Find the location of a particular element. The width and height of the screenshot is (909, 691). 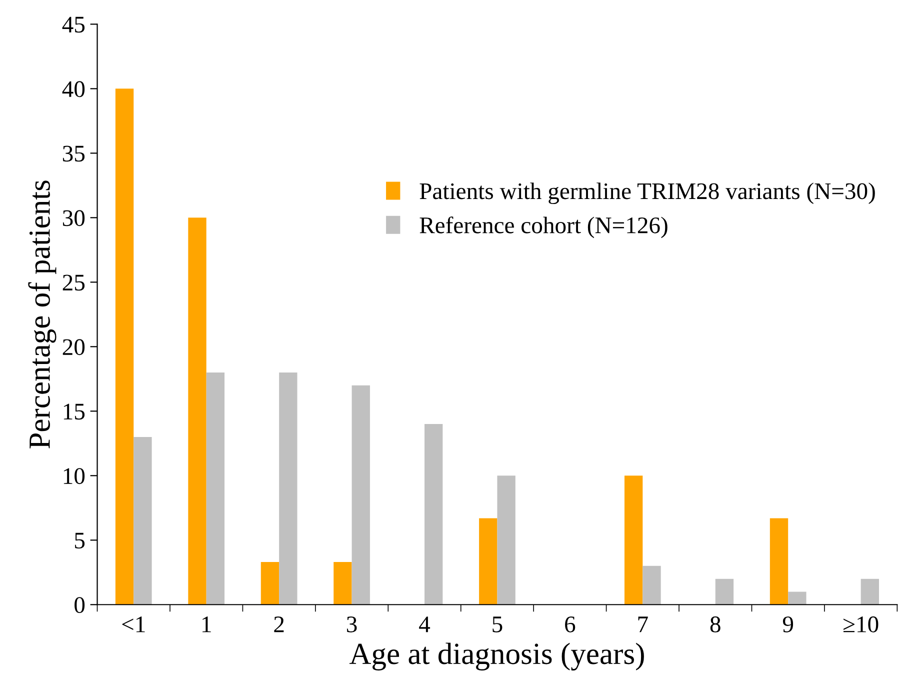

y-tick-label: 15 is located at coordinates (74, 412).